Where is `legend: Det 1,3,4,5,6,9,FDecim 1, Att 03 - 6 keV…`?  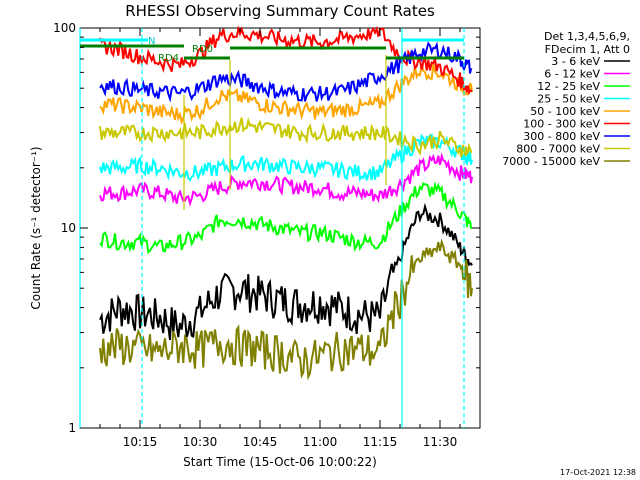 legend: Det 1,3,4,5,6,9,FDecim 1, Att 03 - 6 keV… is located at coordinates (566, 99).